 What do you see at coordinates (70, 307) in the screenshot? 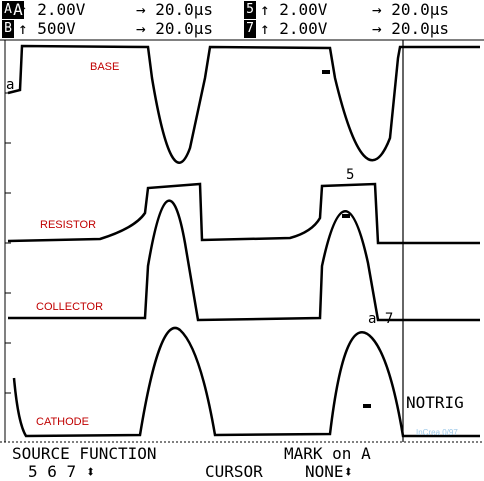
I see `trace-label: COLLECTOR` at bounding box center [70, 307].